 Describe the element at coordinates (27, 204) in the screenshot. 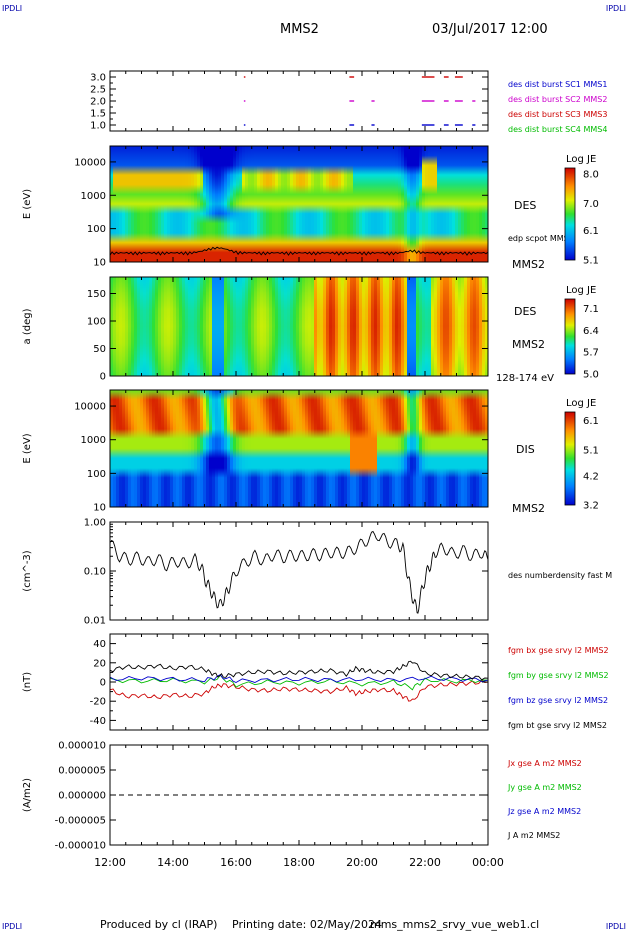

I see `des-energy-panel-y-axis-label: E (eV)` at that location.